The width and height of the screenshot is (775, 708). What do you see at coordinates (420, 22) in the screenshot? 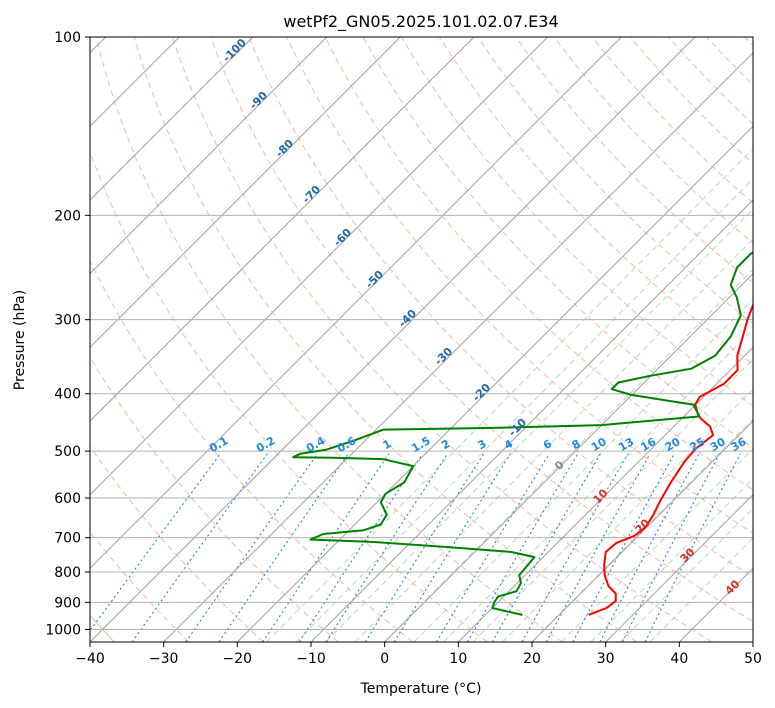
I see `chart-title: wetPf2_GN05.2025.101.02.07.E34` at bounding box center [420, 22].